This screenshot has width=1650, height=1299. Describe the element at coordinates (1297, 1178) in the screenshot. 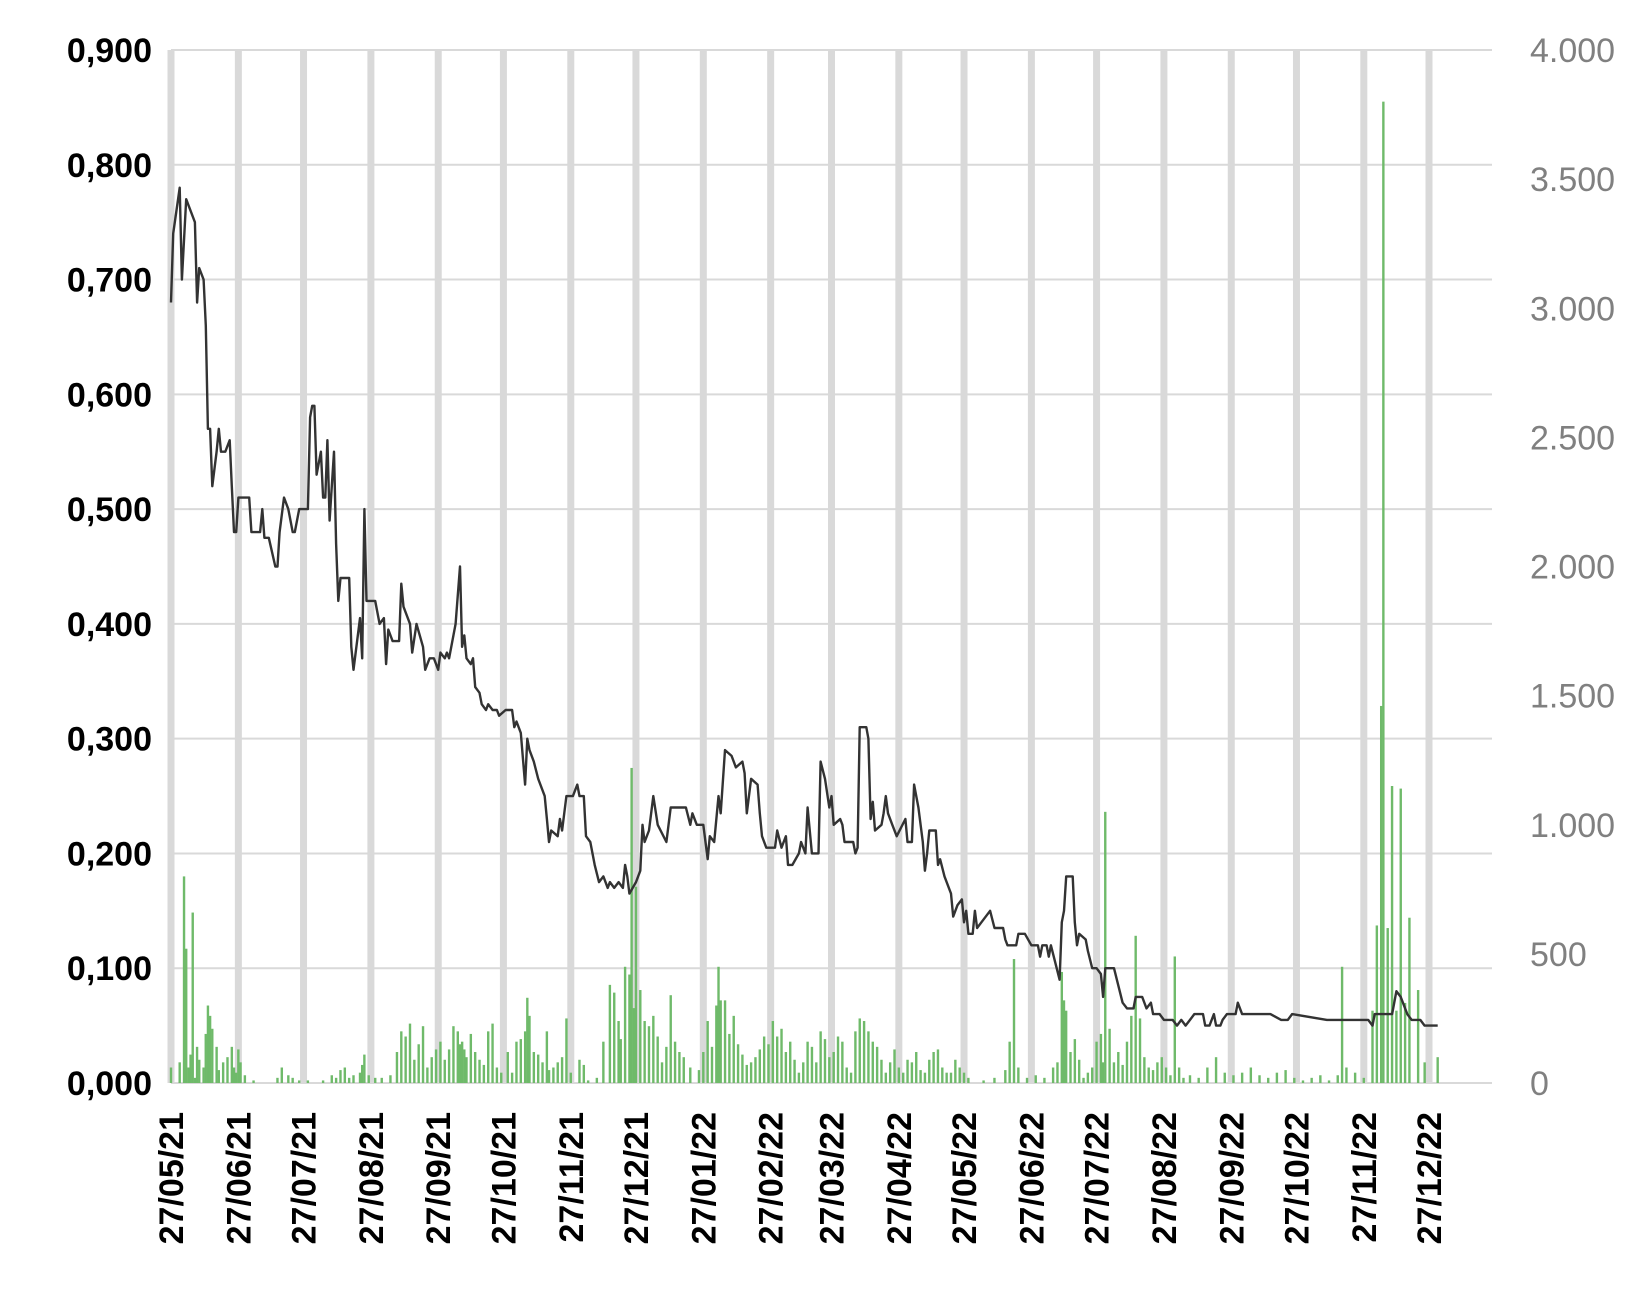

I see `x-tick-label: 27/10/22` at that location.